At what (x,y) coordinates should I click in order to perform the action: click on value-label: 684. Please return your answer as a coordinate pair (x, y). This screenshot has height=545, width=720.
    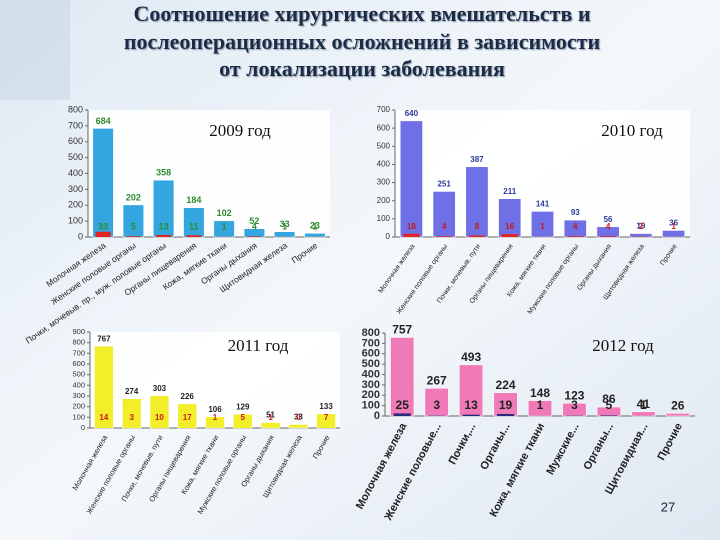
    Looking at the image, I should click on (103, 121).